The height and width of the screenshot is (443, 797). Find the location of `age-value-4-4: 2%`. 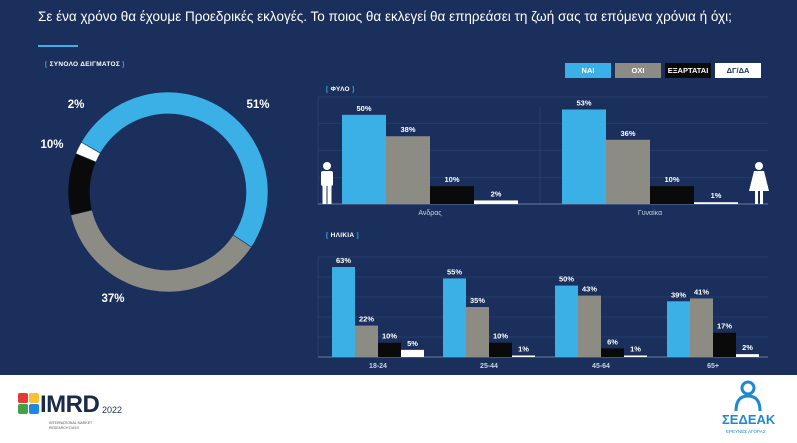

age-value-4-4: 2% is located at coordinates (747, 347).